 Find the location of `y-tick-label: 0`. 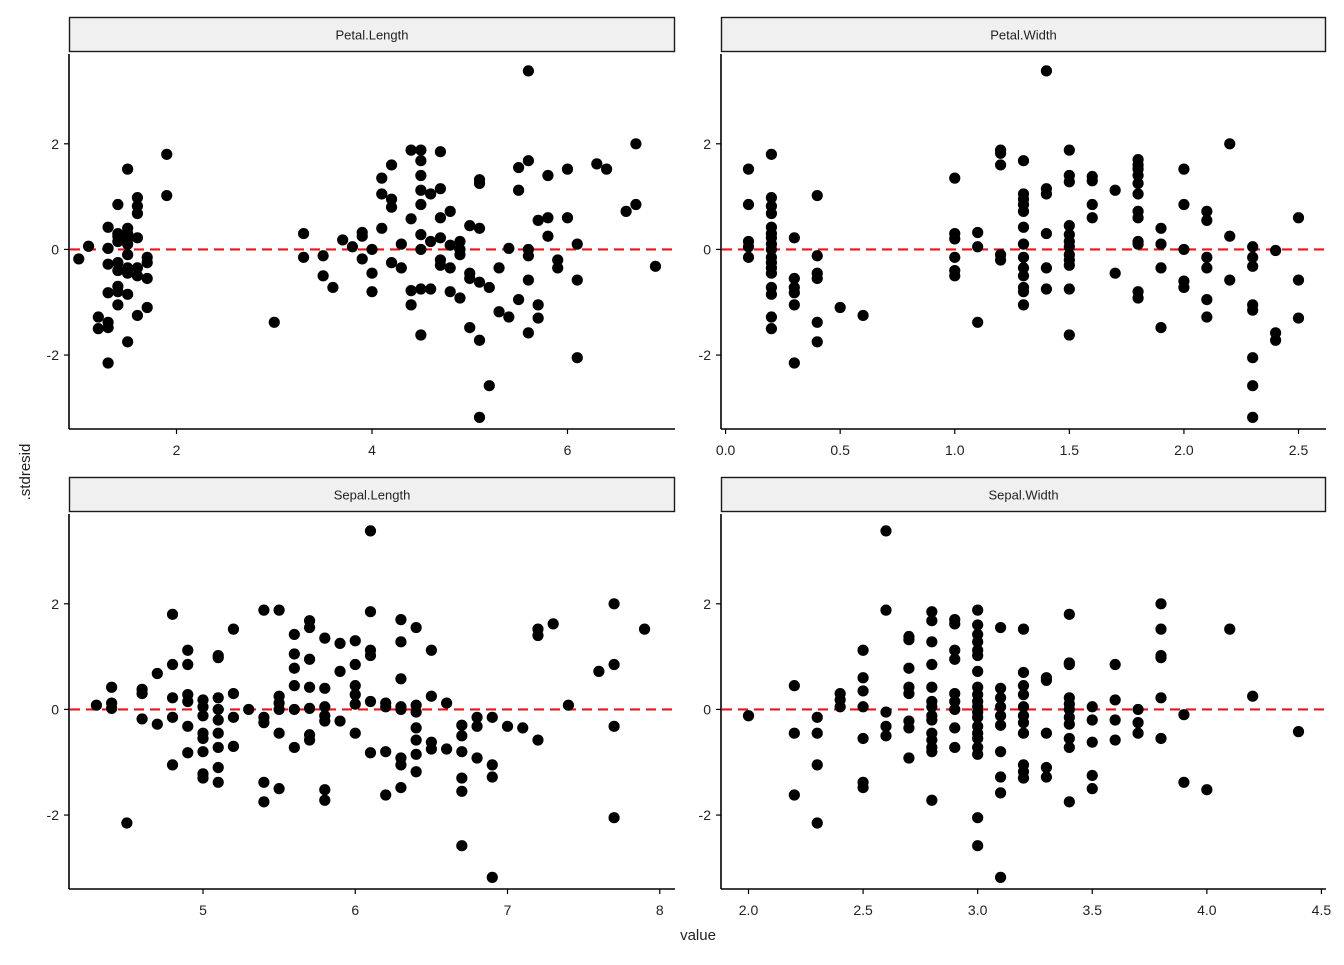

y-tick-label: 0 is located at coordinates (707, 249).